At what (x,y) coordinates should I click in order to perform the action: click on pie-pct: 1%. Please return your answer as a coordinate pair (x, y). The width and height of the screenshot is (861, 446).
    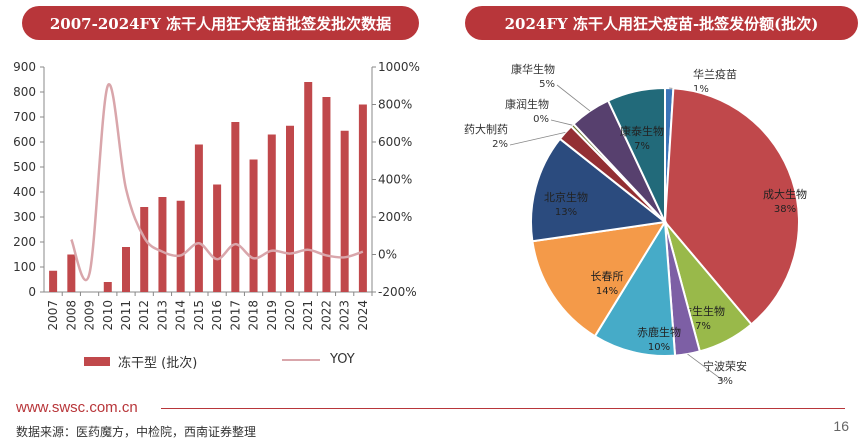
    Looking at the image, I should click on (701, 89).